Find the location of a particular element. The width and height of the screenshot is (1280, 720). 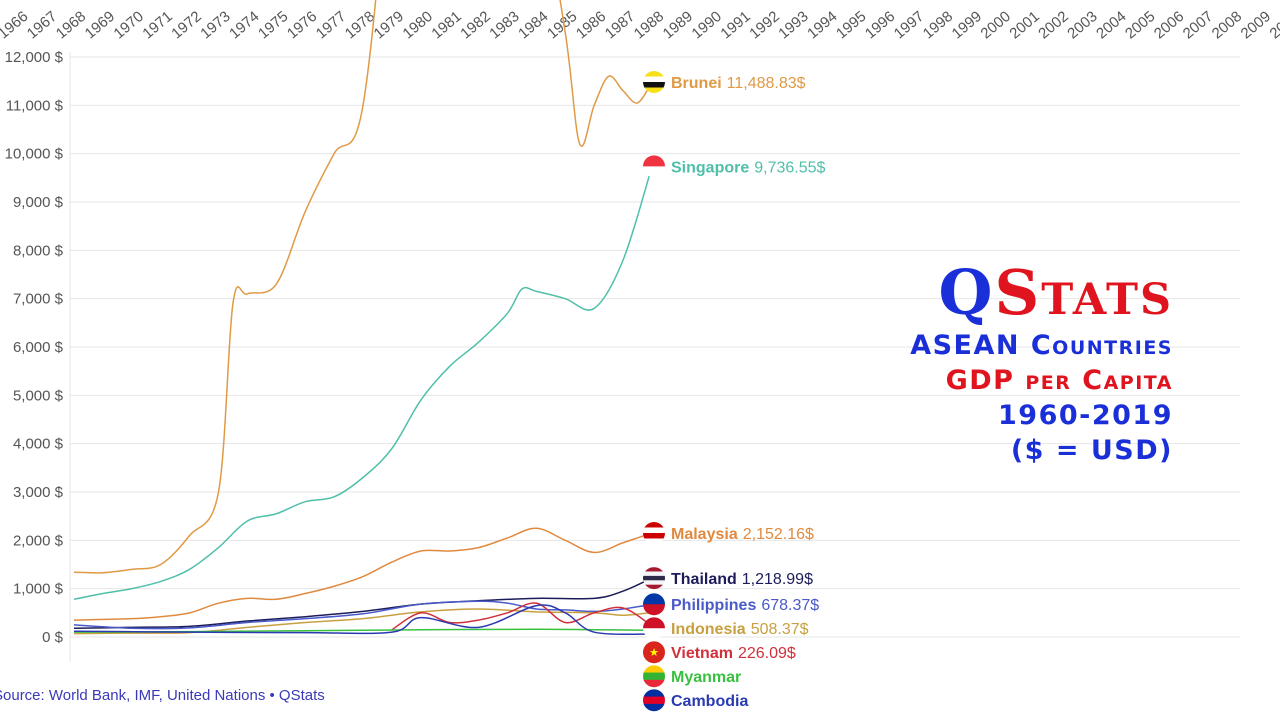

title-line-2: GDP per Capita is located at coordinates (1059, 380).